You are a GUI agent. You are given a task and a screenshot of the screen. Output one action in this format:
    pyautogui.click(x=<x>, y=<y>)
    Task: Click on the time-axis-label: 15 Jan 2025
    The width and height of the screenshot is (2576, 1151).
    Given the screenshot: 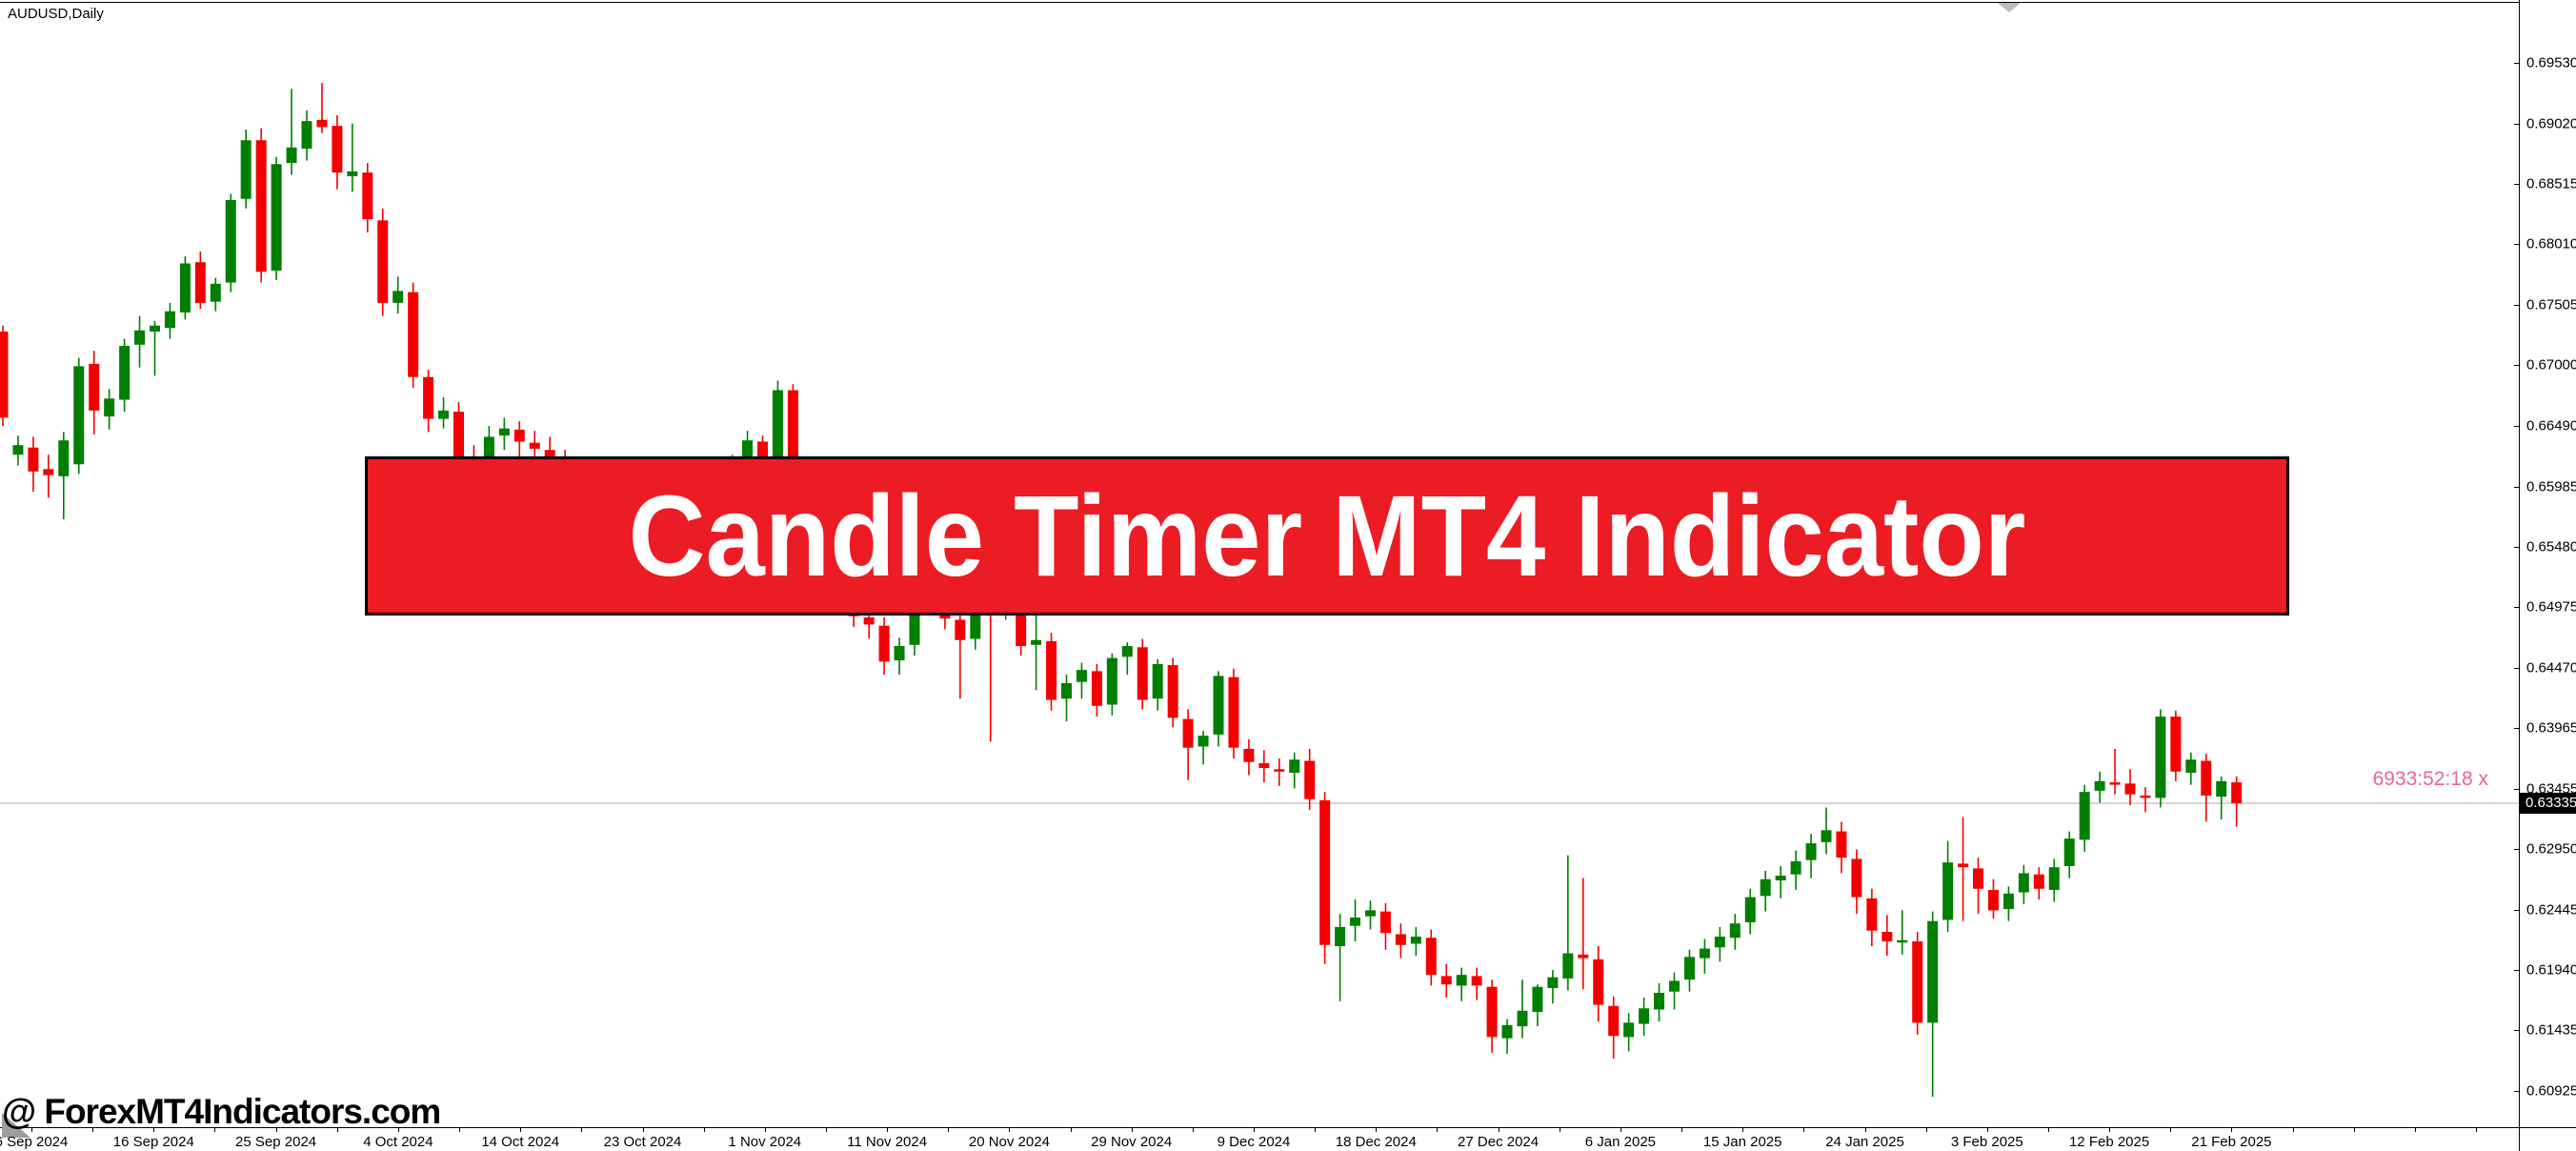 What is the action you would take?
    pyautogui.click(x=1742, y=1142)
    